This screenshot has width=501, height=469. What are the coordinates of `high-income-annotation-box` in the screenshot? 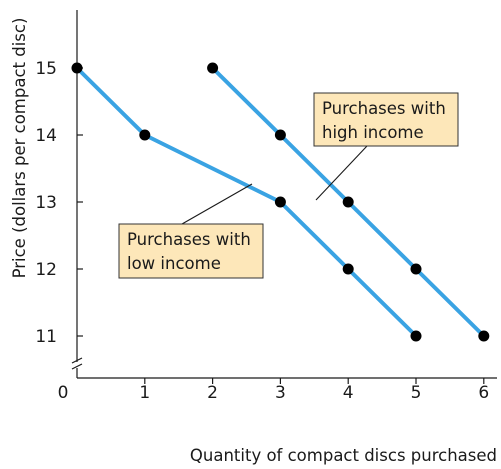 It's located at (386, 119).